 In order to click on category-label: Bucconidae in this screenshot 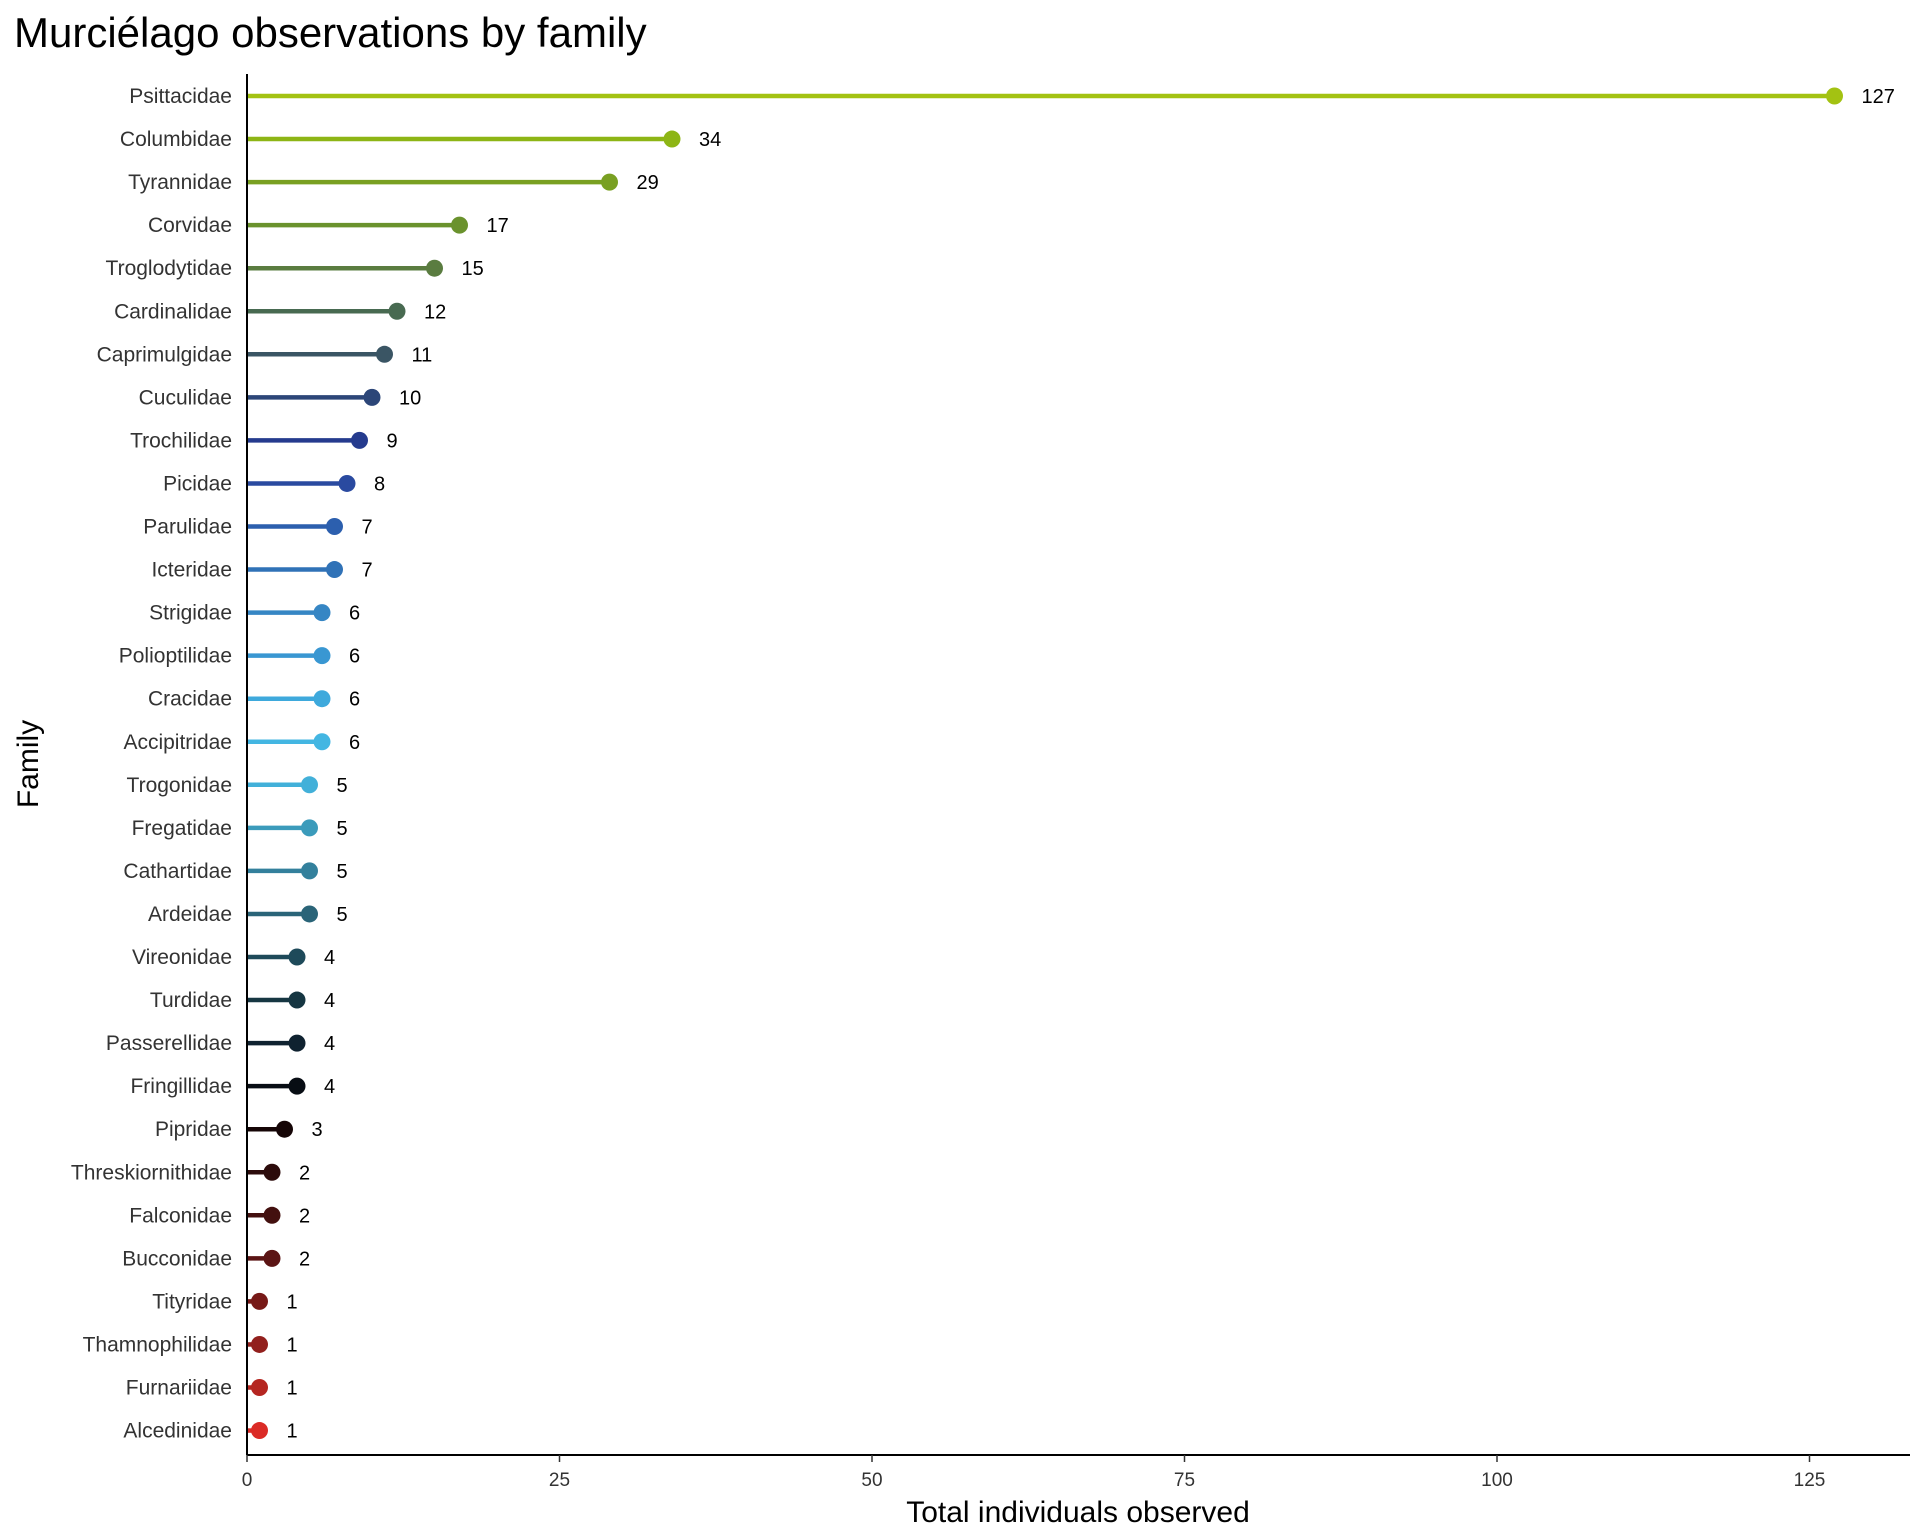, I will do `click(177, 1258)`.